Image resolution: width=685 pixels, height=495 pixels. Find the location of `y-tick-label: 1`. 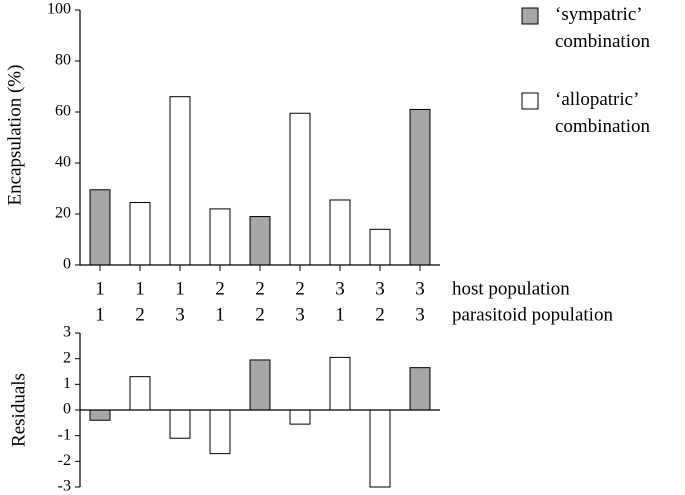

y-tick-label: 1 is located at coordinates (67, 383).